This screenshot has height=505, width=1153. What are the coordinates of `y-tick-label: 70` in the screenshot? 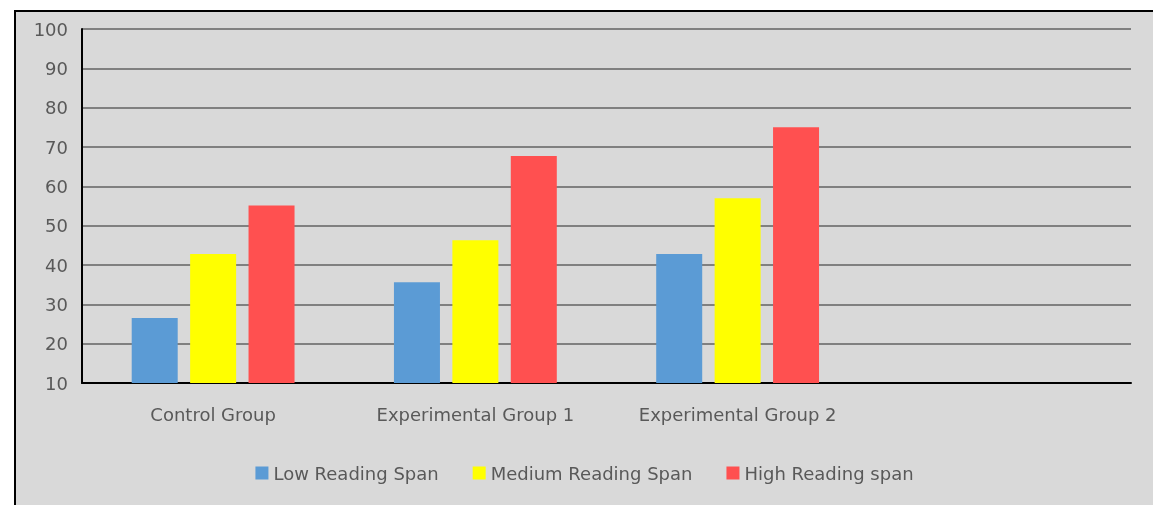 It's located at (56, 147).